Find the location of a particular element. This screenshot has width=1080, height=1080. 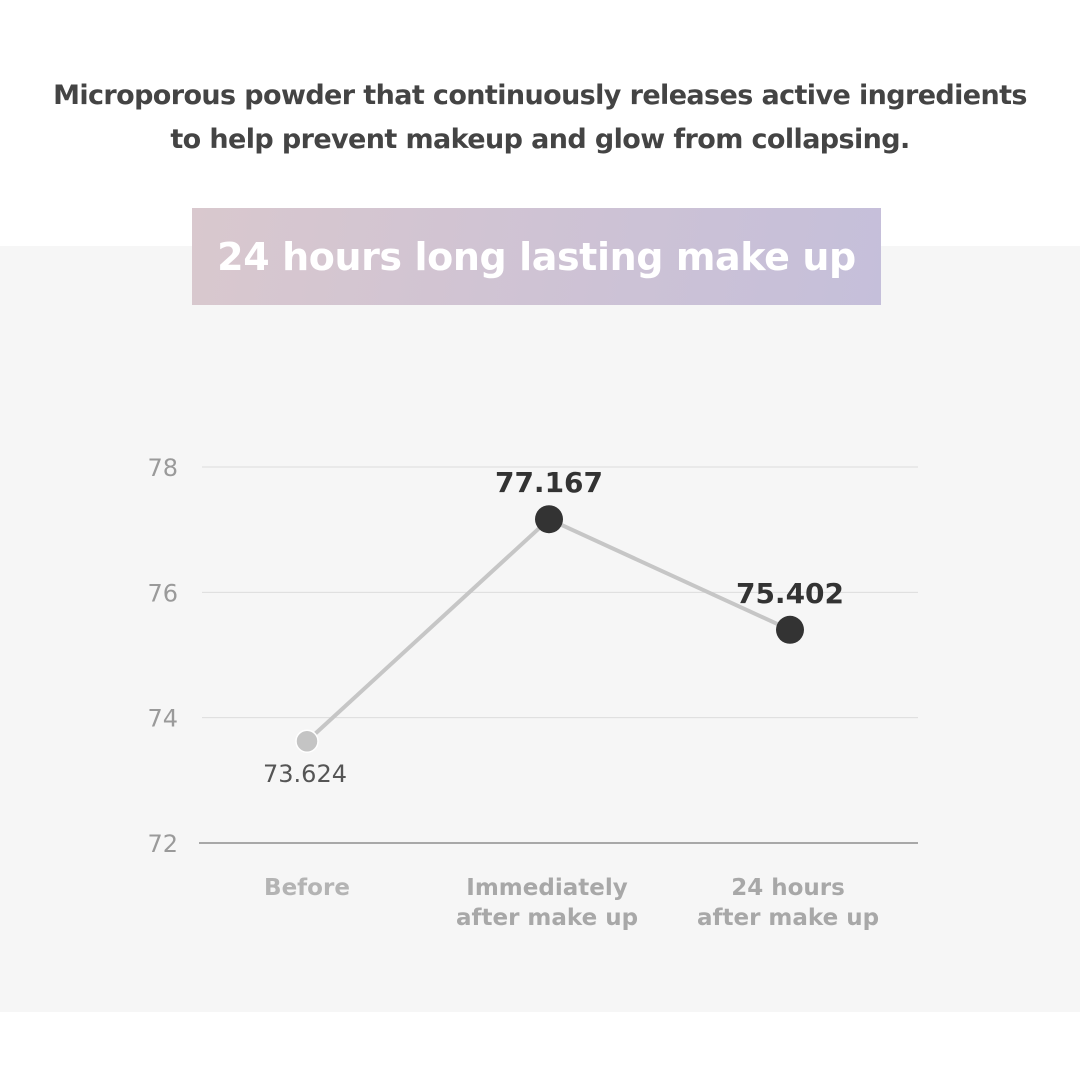

x-tick-label: Immediately is located at coordinates (546, 888).